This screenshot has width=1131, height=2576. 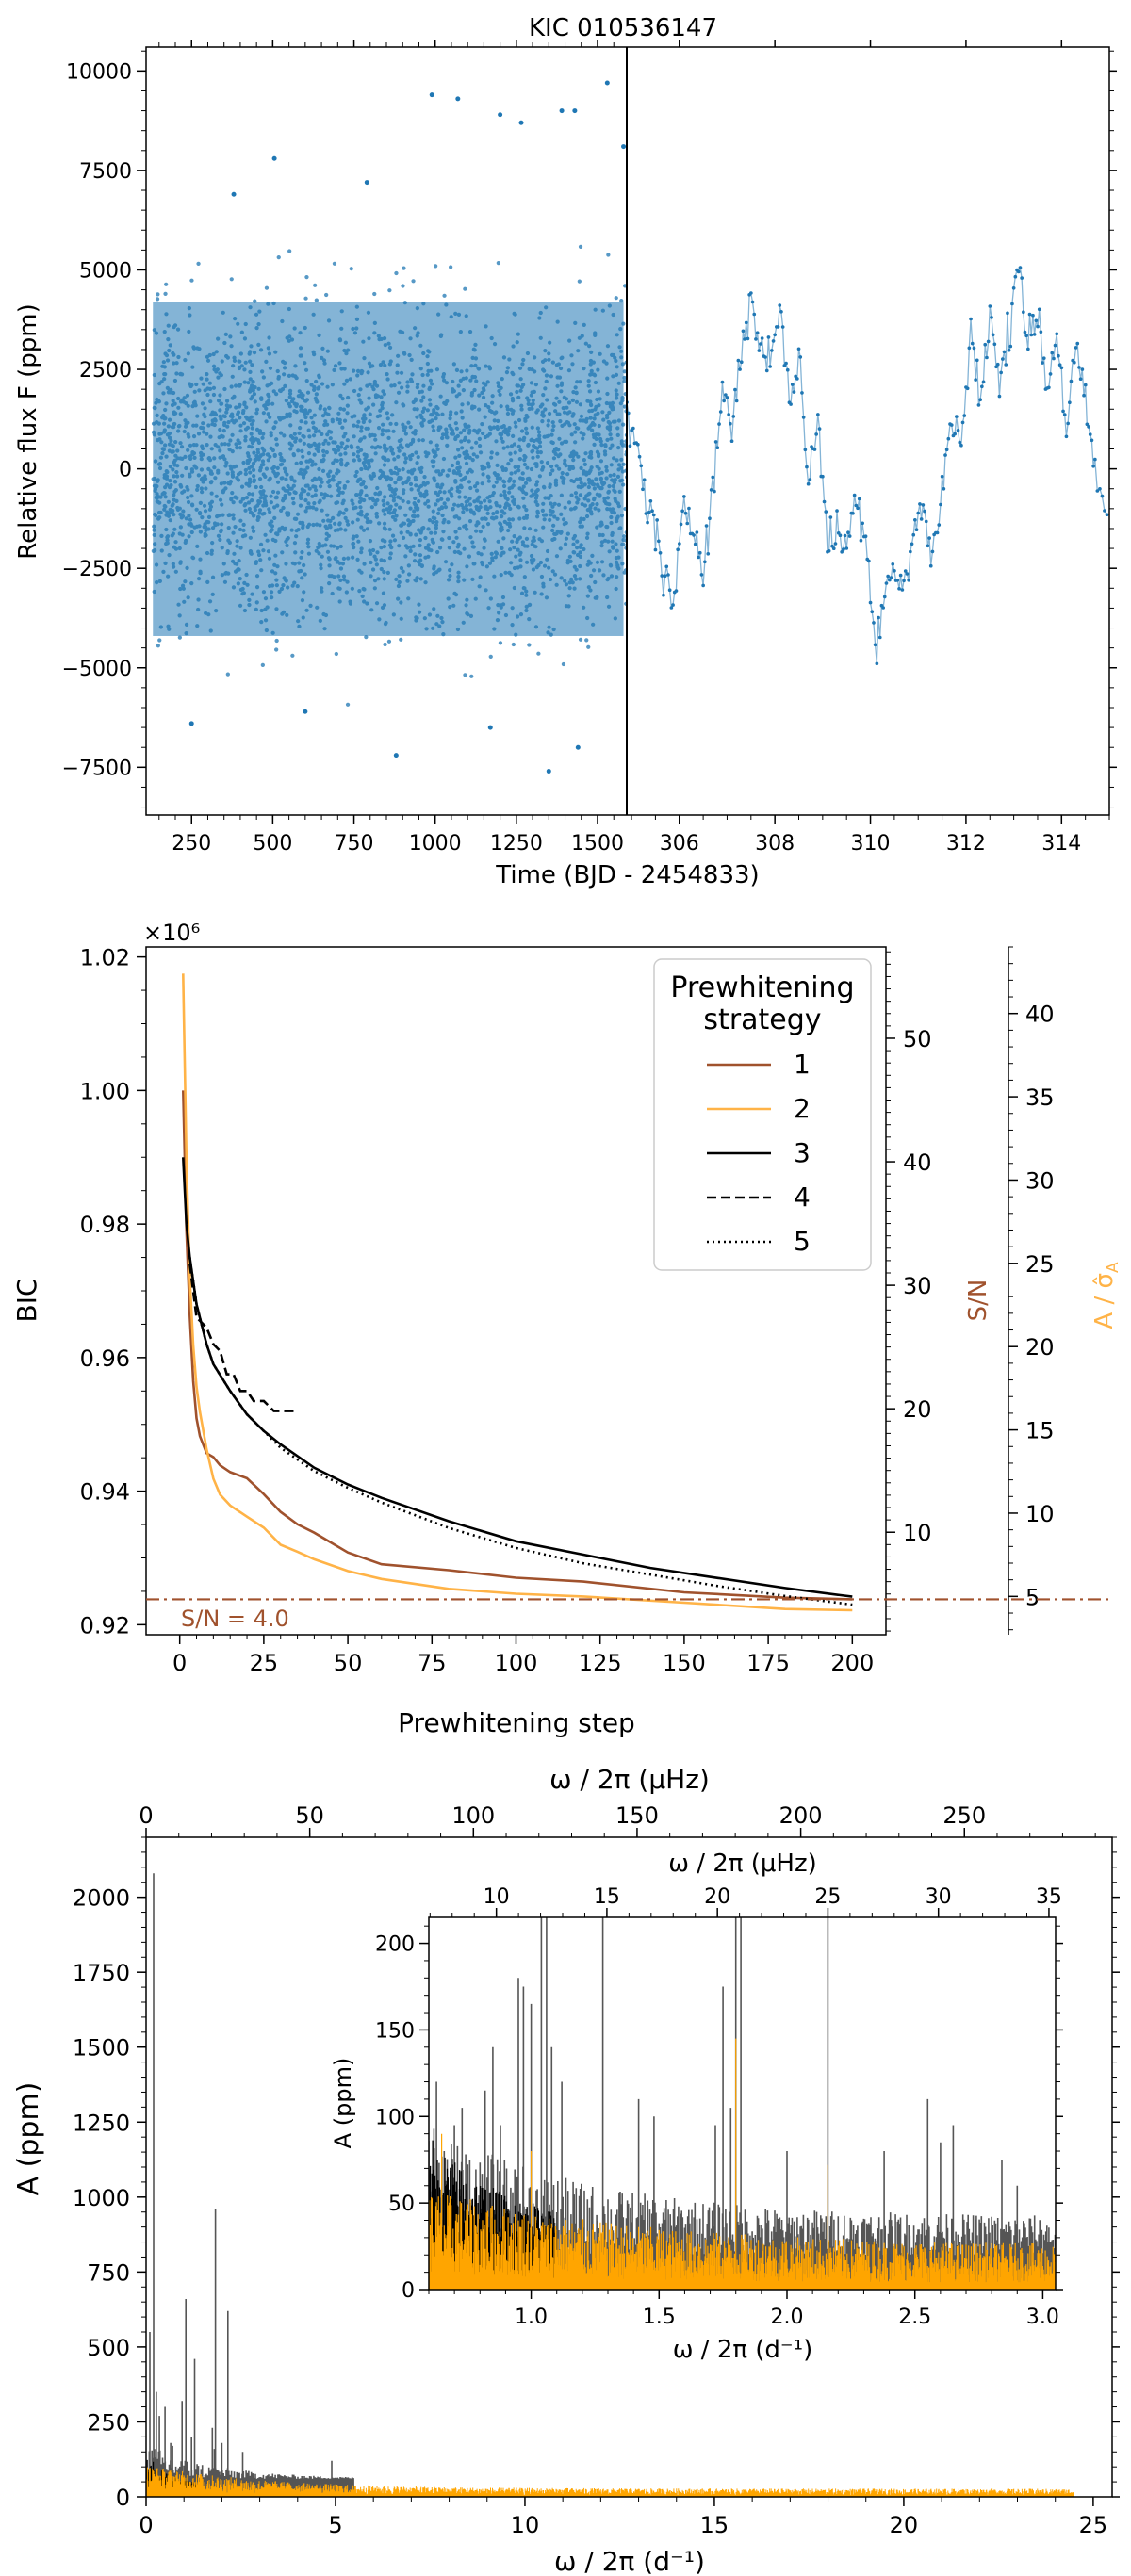 I want to click on light-curve-points, so click(x=389, y=427).